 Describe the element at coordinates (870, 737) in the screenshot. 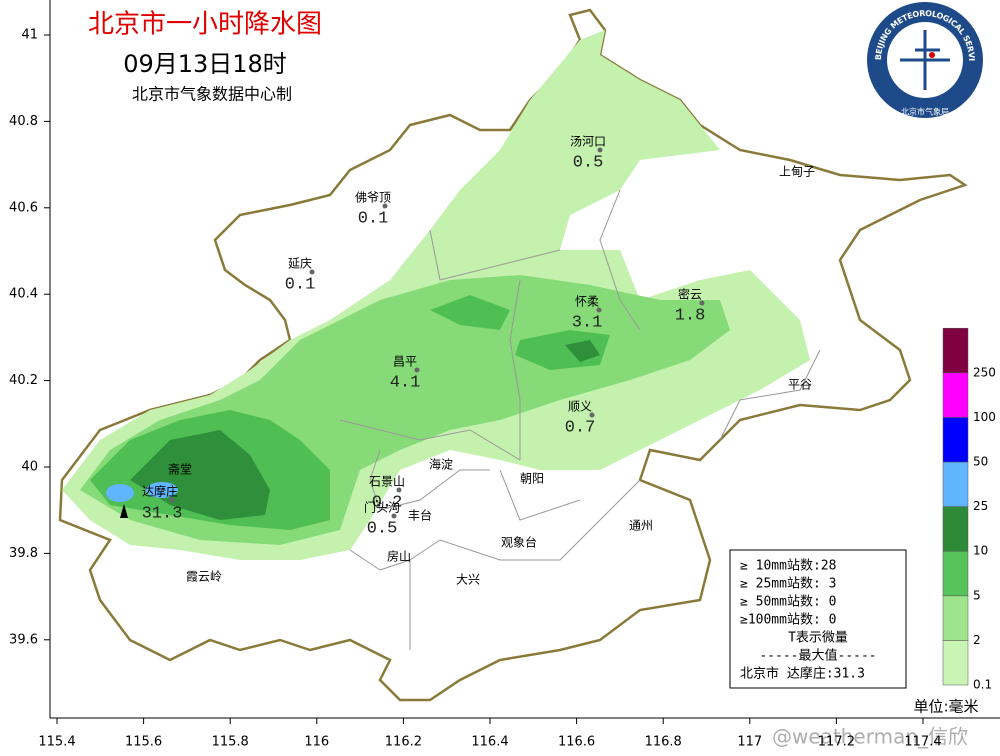

I see `watermark: @weatherman_信欣` at that location.